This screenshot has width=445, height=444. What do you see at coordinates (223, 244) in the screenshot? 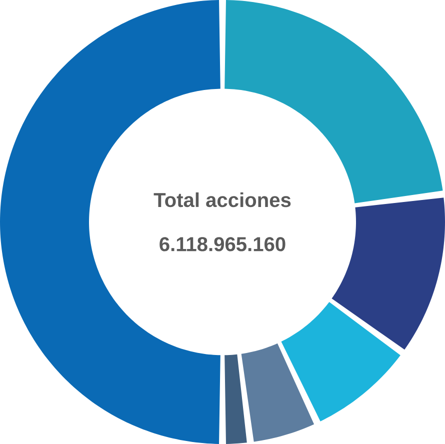
I see `text: 6.118.965.160` at bounding box center [223, 244].